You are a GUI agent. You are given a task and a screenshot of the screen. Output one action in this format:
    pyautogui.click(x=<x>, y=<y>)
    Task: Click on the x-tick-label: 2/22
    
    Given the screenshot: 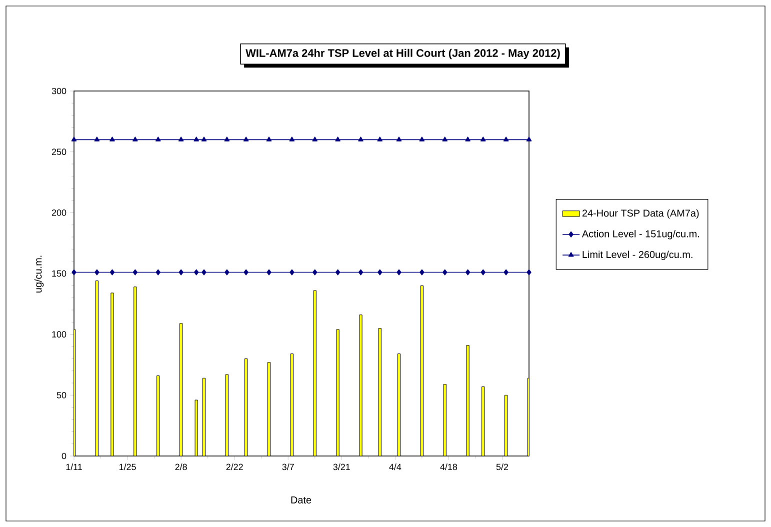 What is the action you would take?
    pyautogui.click(x=234, y=467)
    